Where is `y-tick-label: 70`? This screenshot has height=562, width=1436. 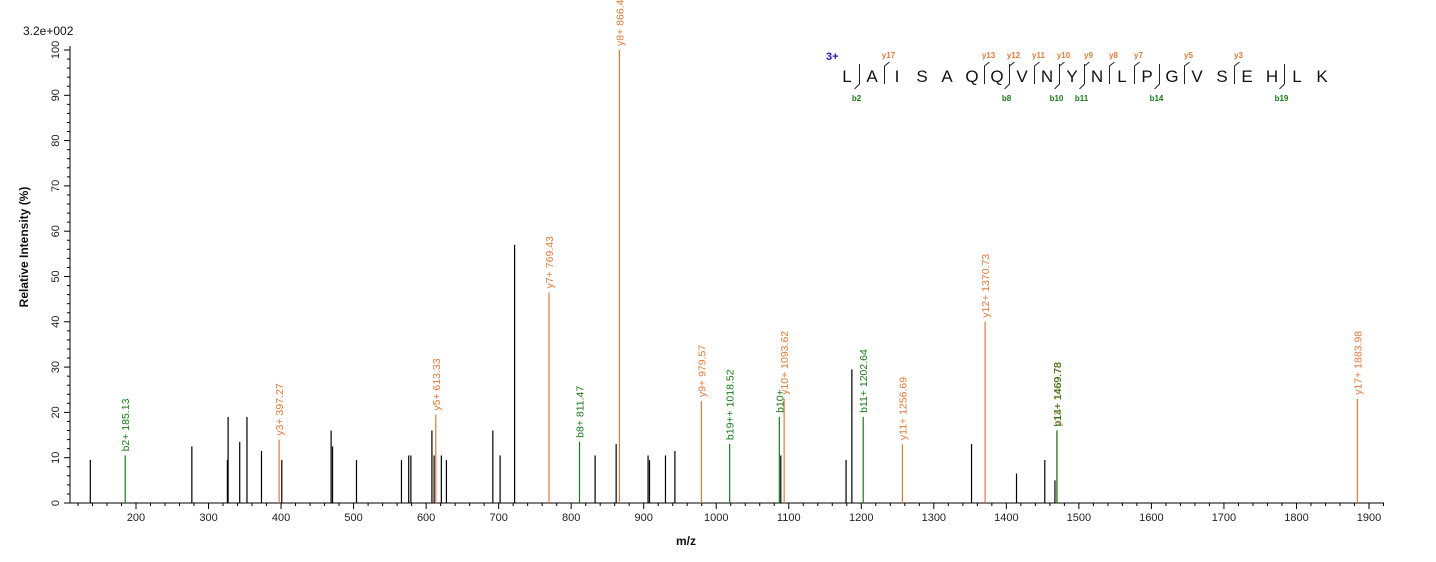 y-tick-label: 70 is located at coordinates (56, 186).